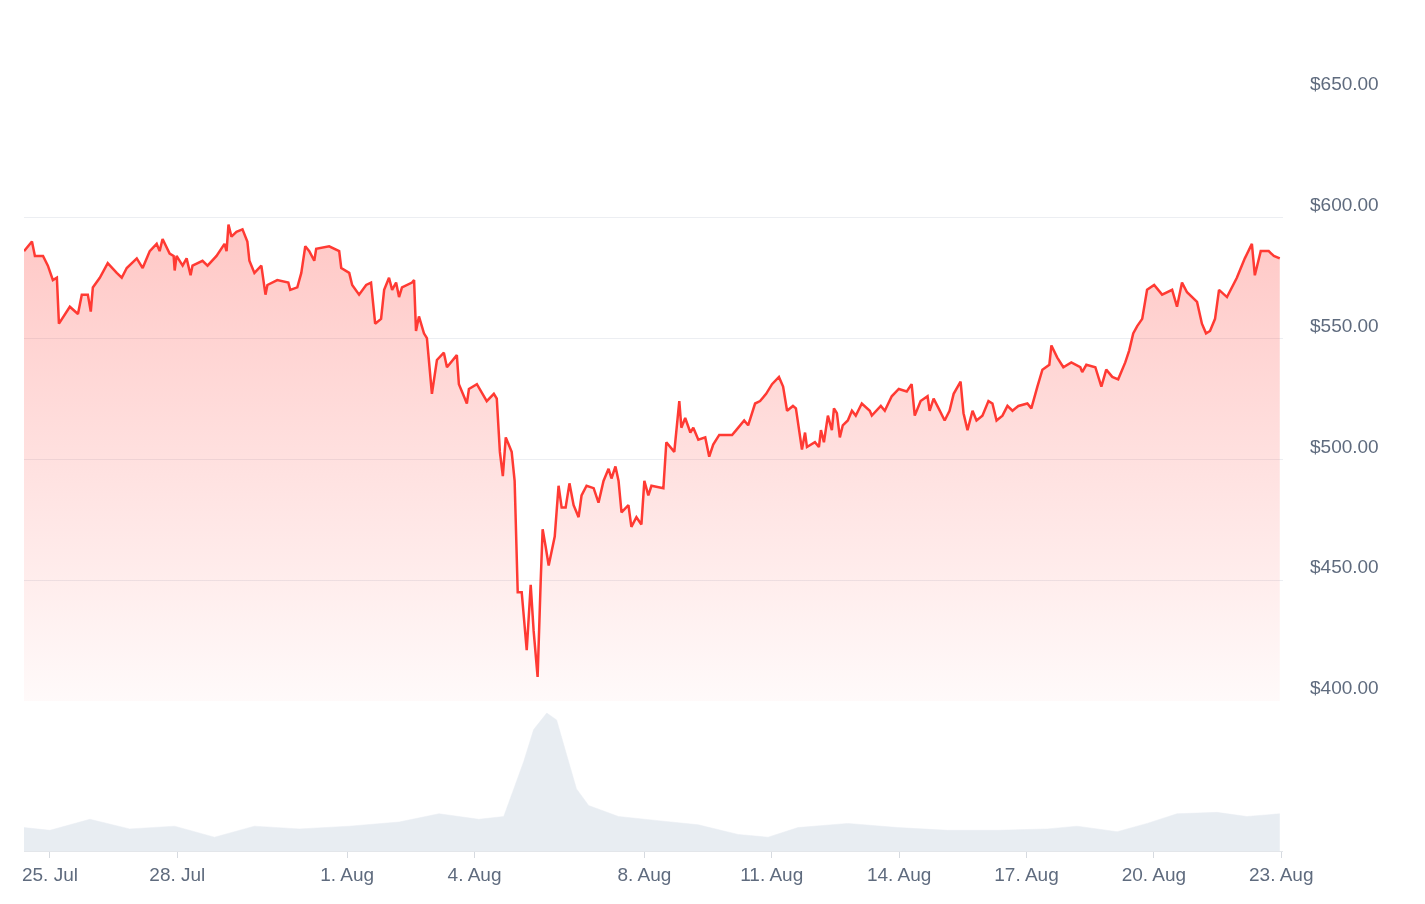 This screenshot has width=1425, height=904. What do you see at coordinates (1154, 874) in the screenshot?
I see `x-tick-label: 20. Aug` at bounding box center [1154, 874].